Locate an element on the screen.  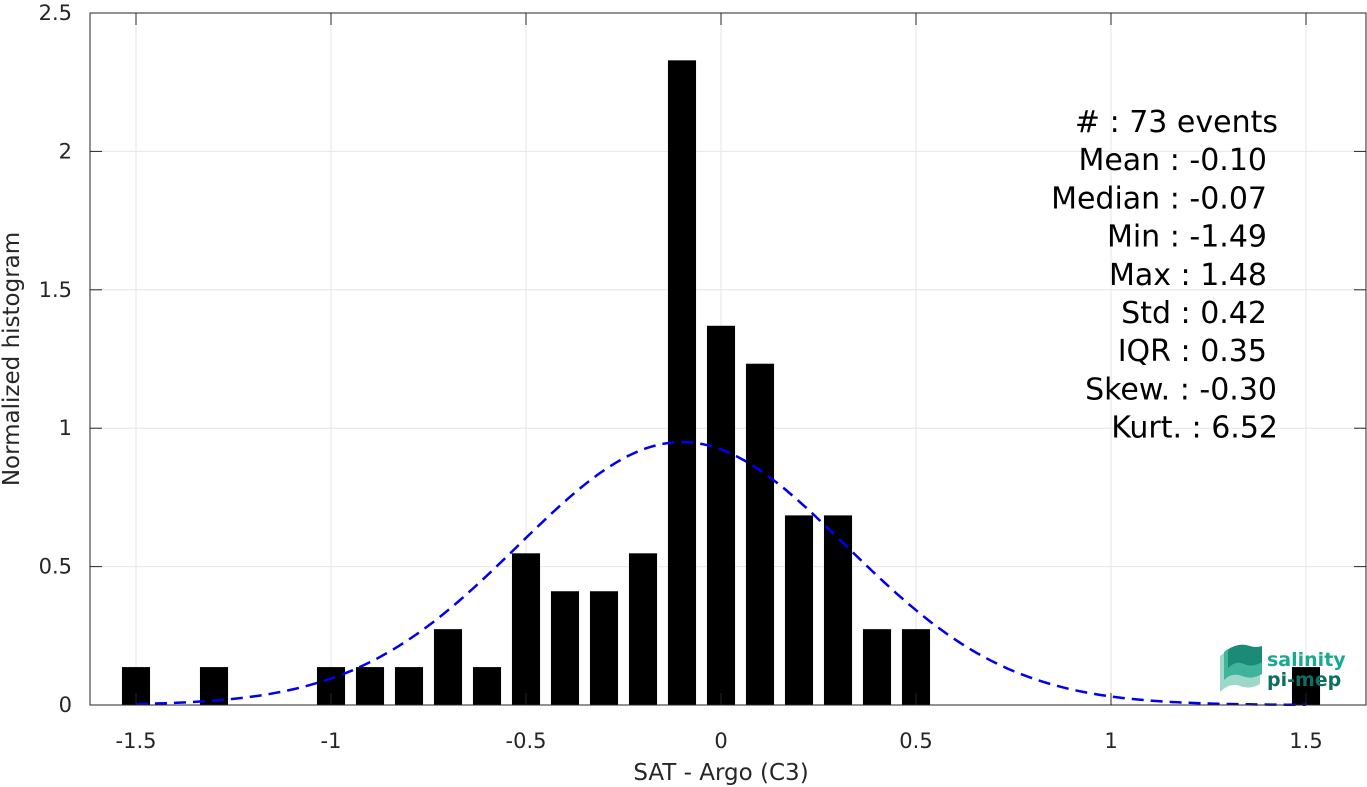
stat-line: Min : -1.49 is located at coordinates (1187, 237).